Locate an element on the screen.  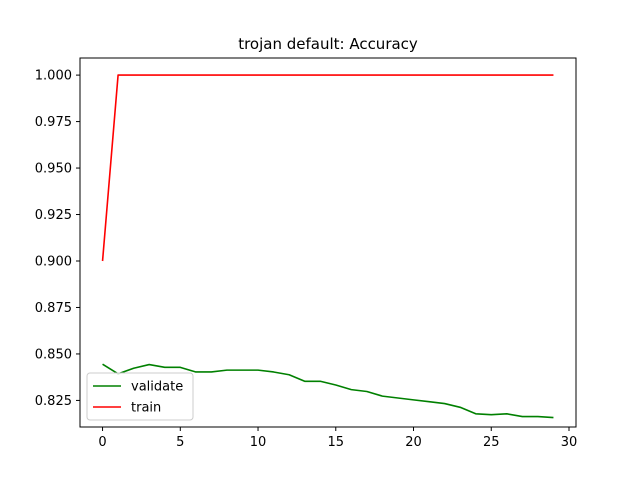
x-axis: 0 5 10 15 20 25 30 is located at coordinates (337, 438).